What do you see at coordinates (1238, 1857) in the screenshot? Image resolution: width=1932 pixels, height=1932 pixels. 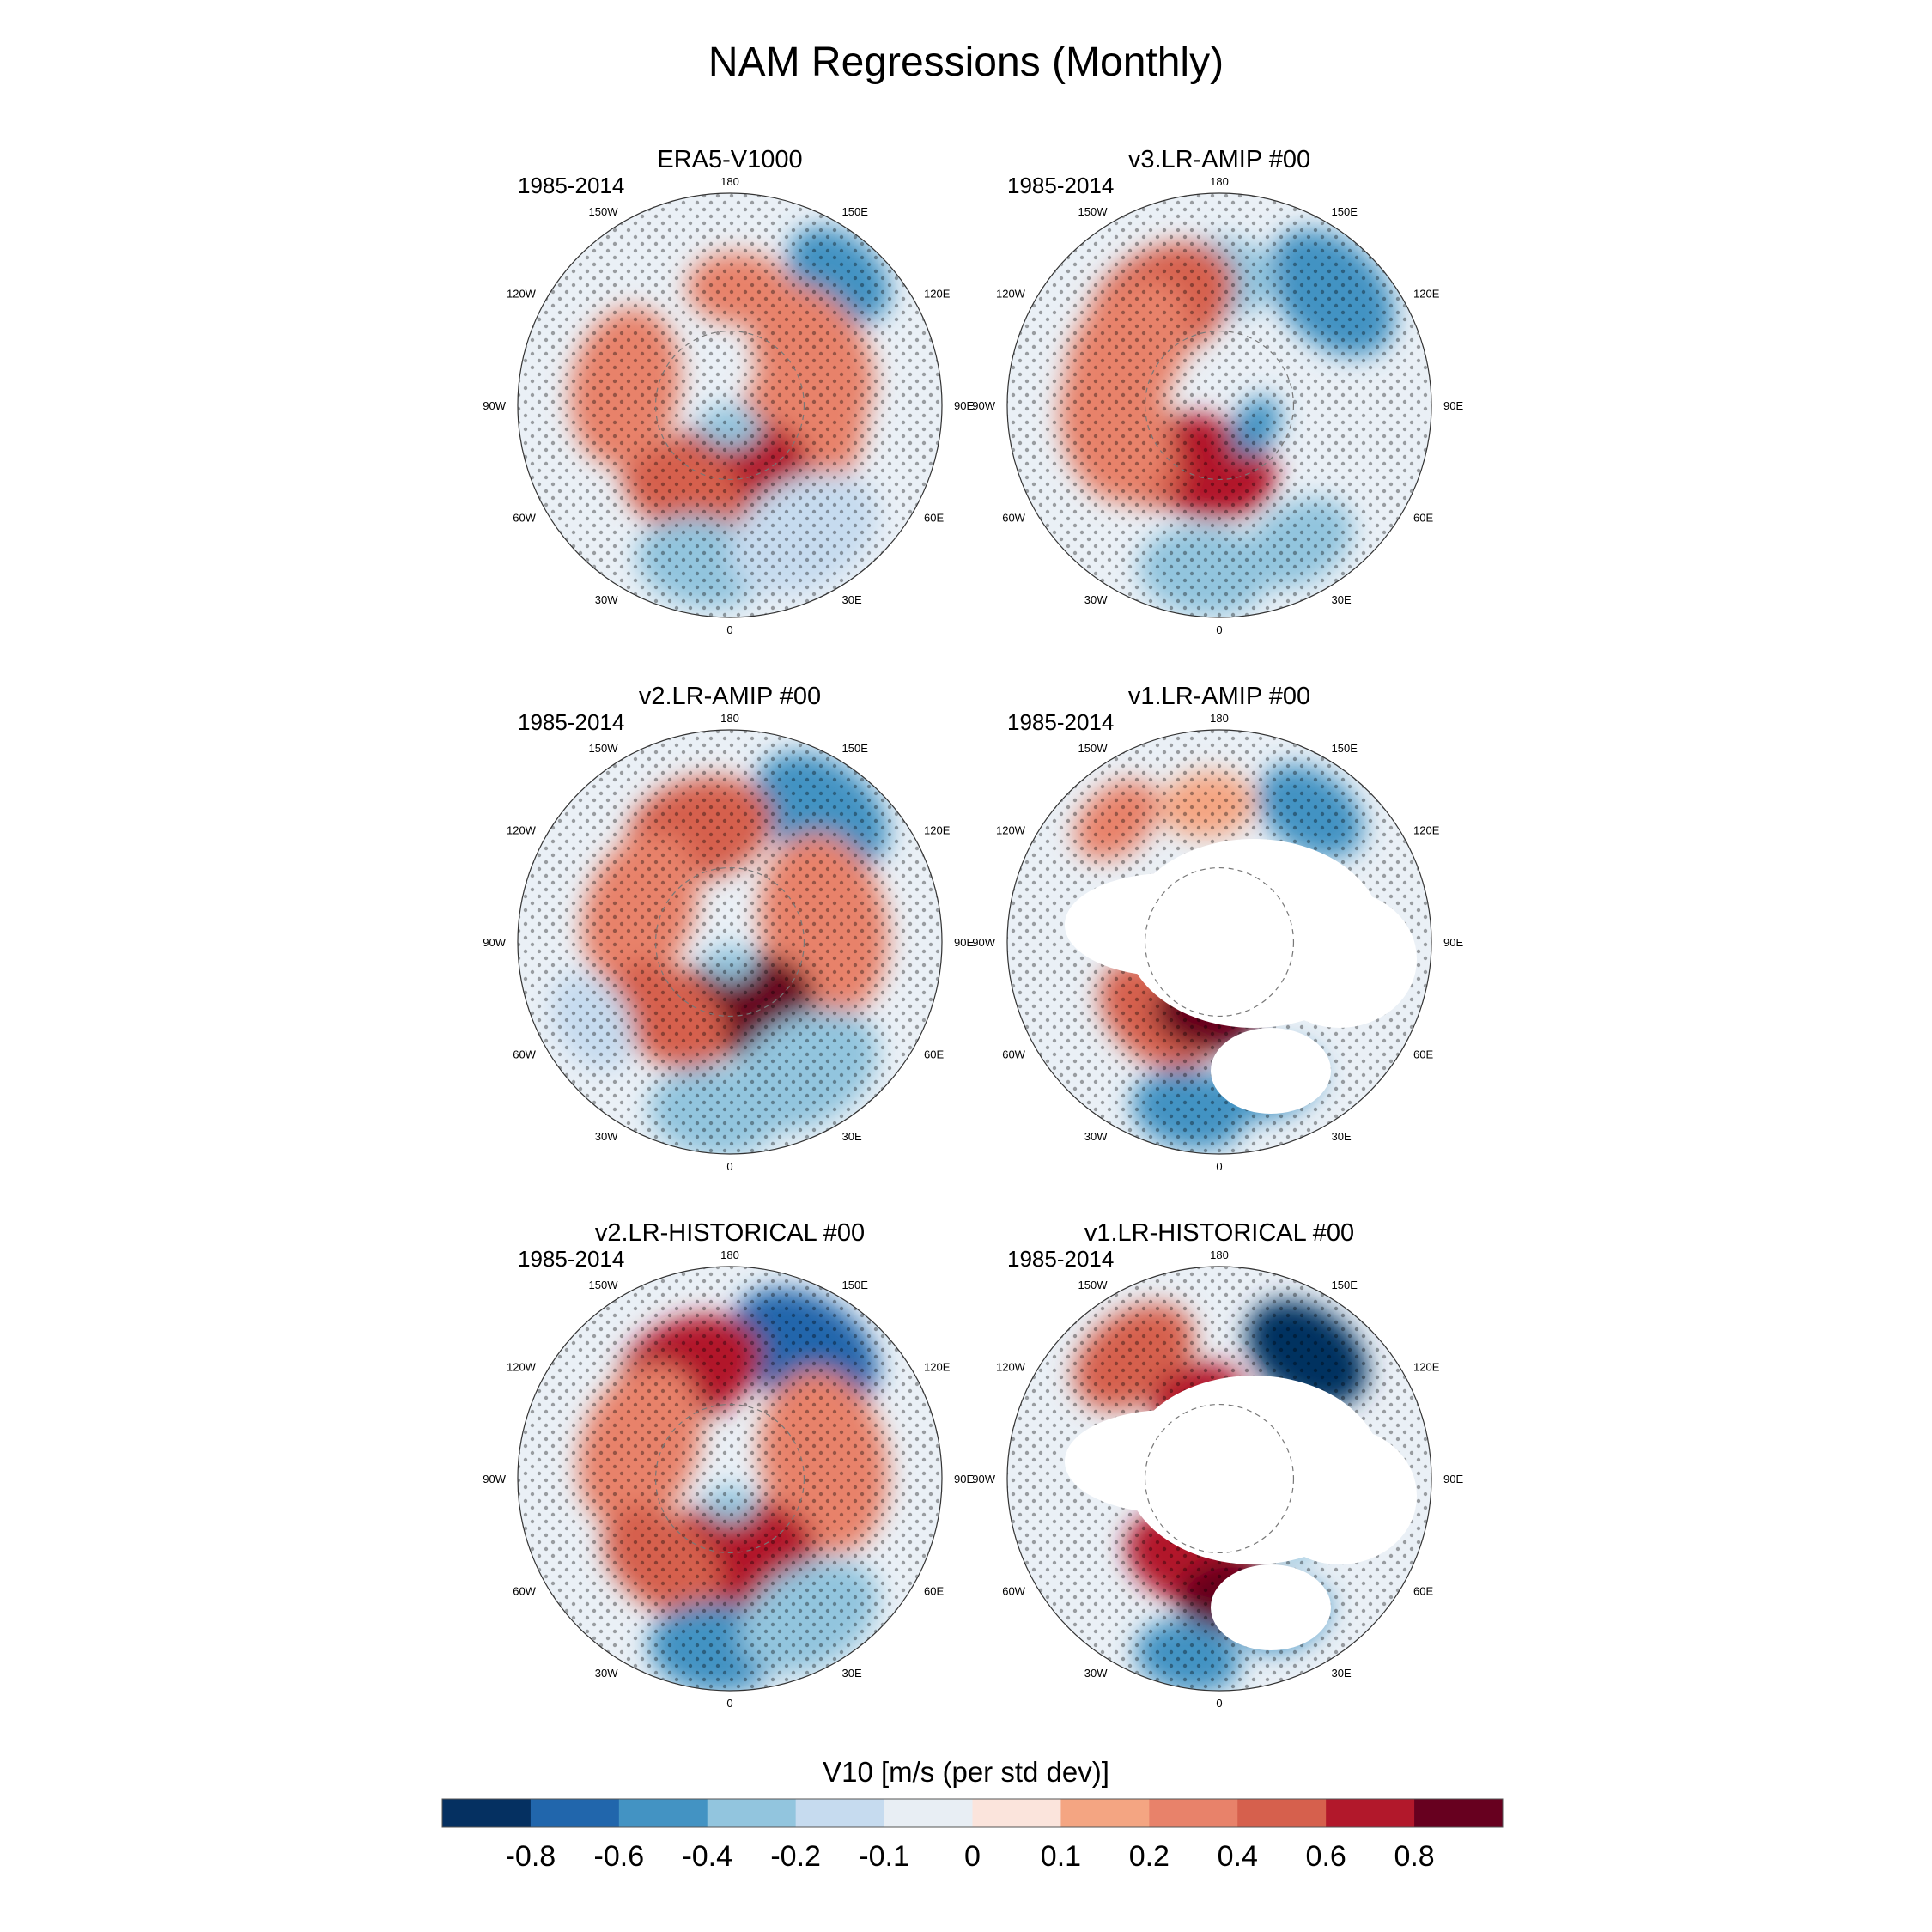 I see `colorbar-tick-label: 0.4` at bounding box center [1238, 1857].